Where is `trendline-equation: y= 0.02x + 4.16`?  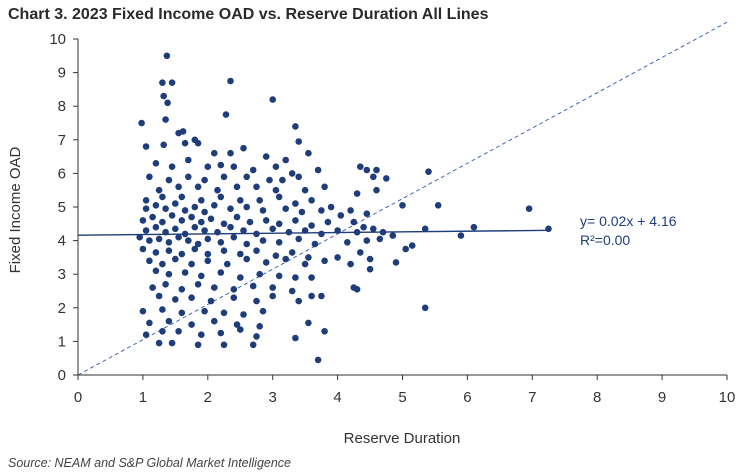
trendline-equation: y= 0.02x + 4.16 is located at coordinates (628, 221).